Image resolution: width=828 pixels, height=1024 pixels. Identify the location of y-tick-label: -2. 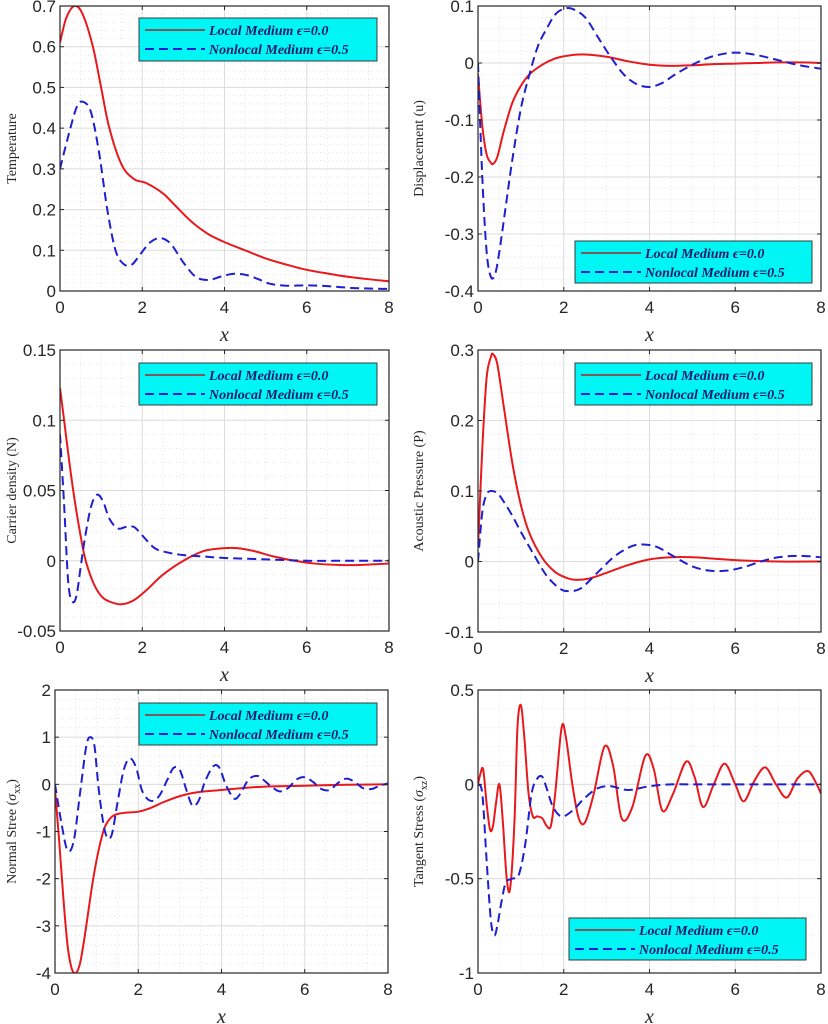
(43, 879).